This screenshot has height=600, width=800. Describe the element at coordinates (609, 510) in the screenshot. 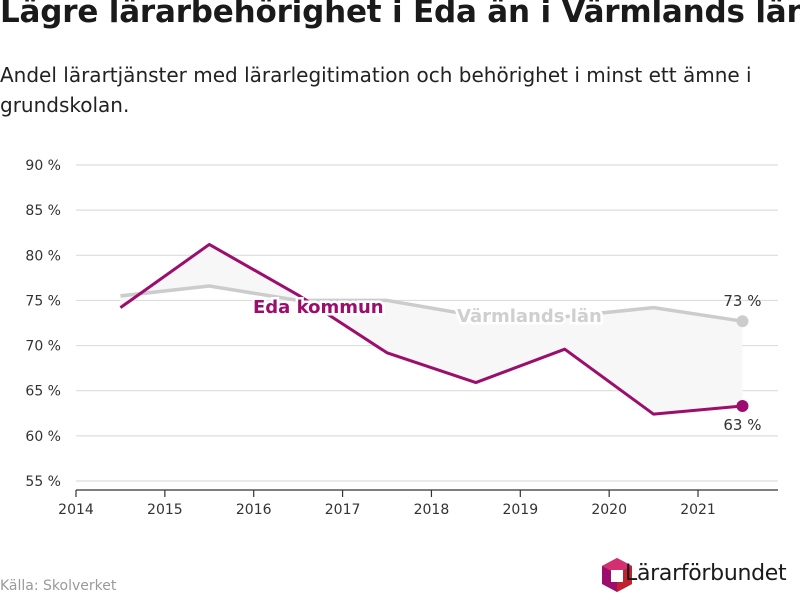

I see `x-tick-label: 2020` at that location.